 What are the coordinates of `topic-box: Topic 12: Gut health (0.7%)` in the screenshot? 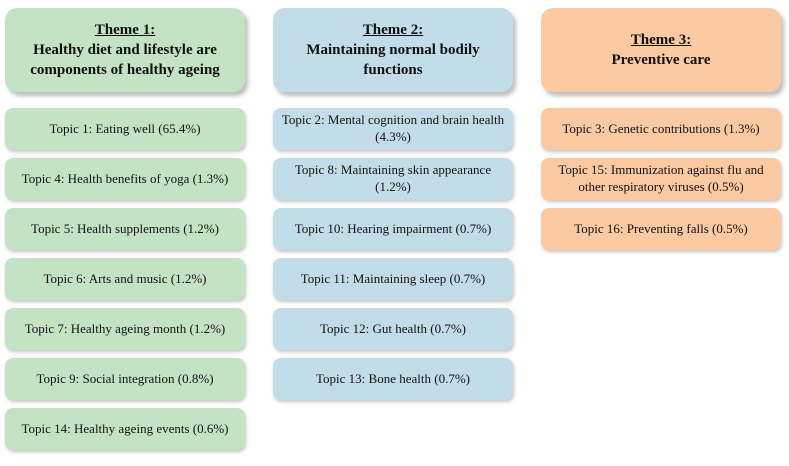 It's located at (393, 329).